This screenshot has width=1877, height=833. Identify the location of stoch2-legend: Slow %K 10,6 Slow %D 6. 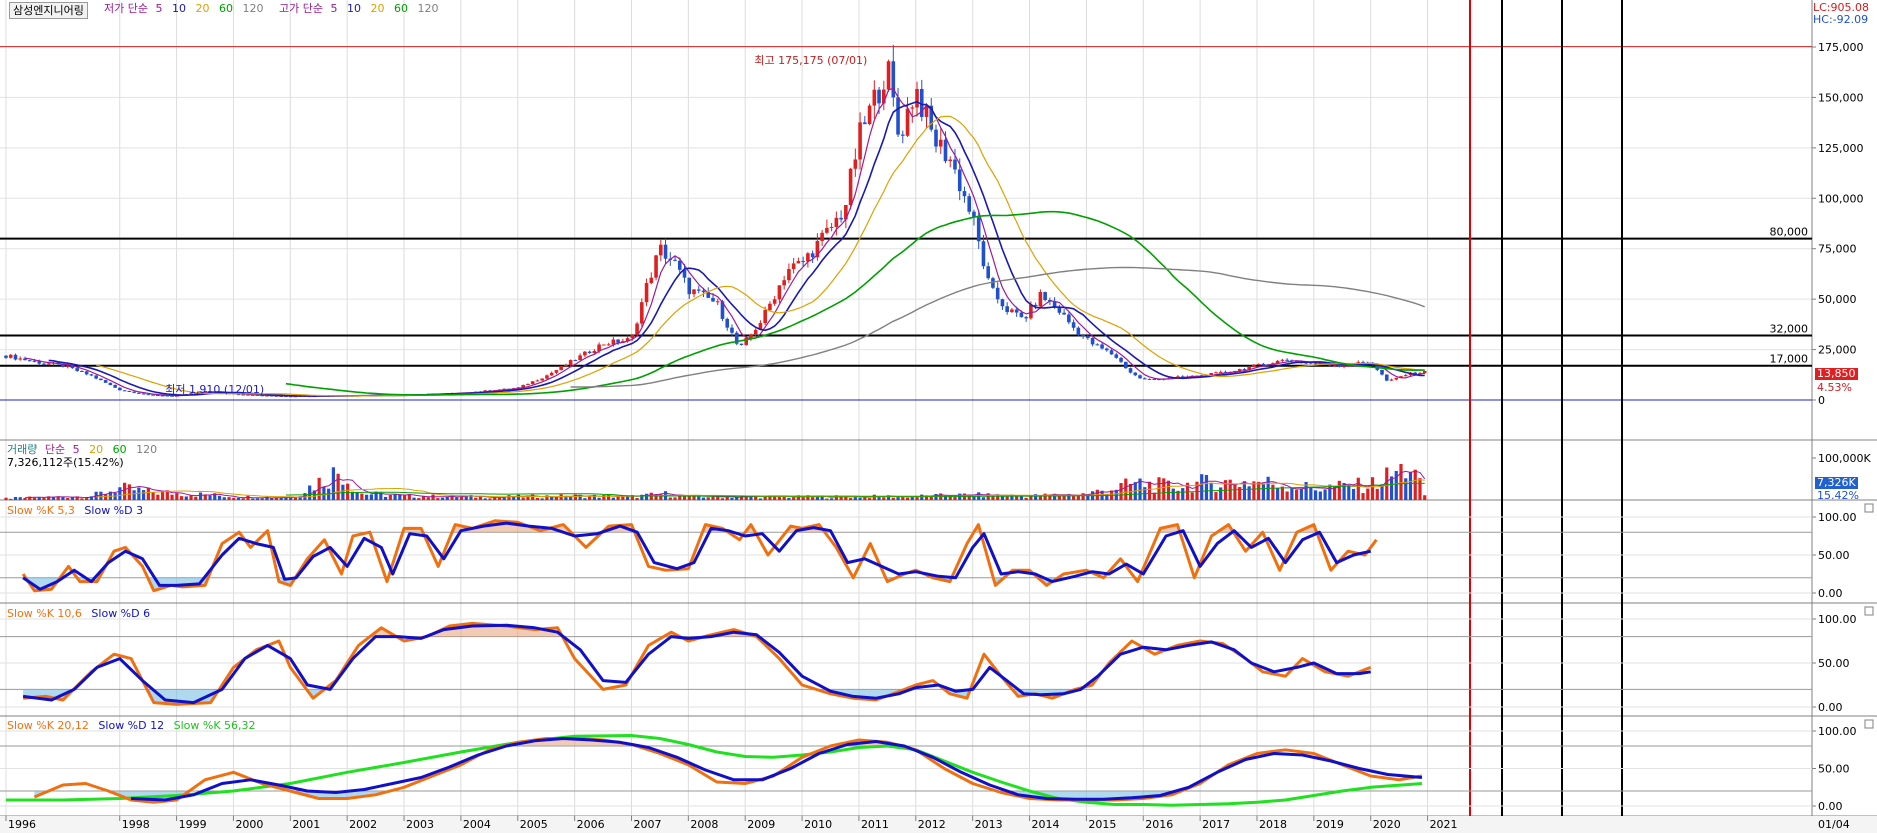
(81, 614).